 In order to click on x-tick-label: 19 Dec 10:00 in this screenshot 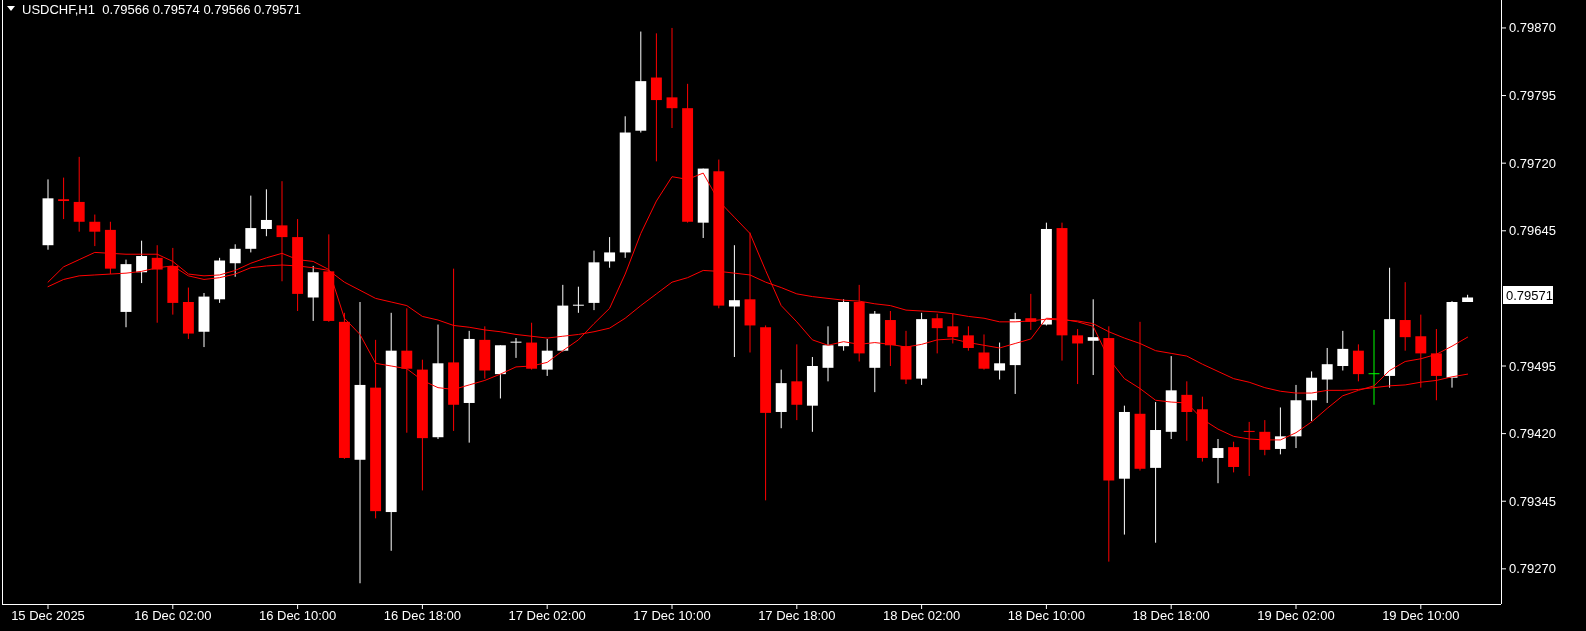, I will do `click(1421, 615)`.